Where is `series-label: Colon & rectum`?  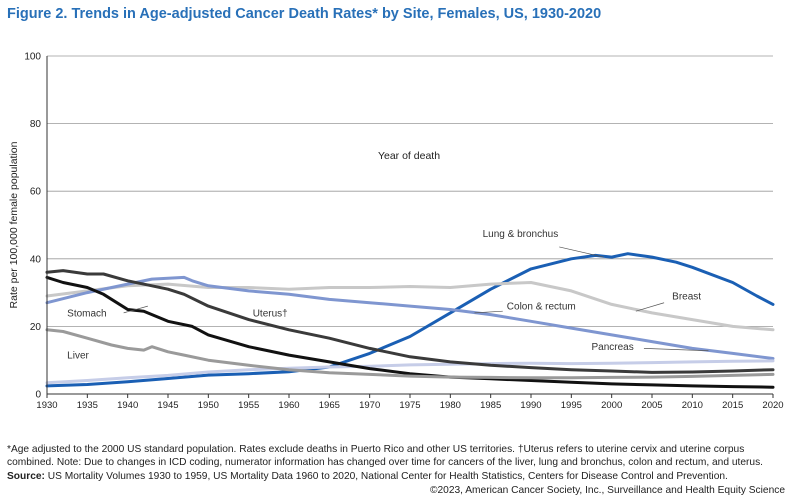
series-label: Colon & rectum is located at coordinates (541, 307).